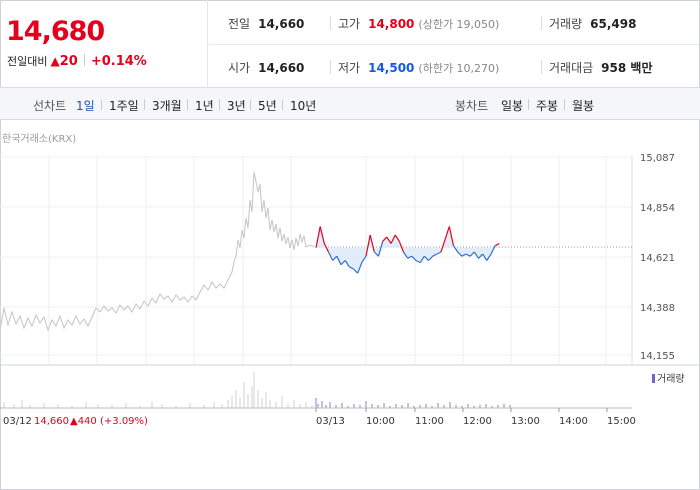 The height and width of the screenshot is (490, 700). Describe the element at coordinates (281, 24) in the screenshot. I see `prev-close-value: 14,660` at that location.